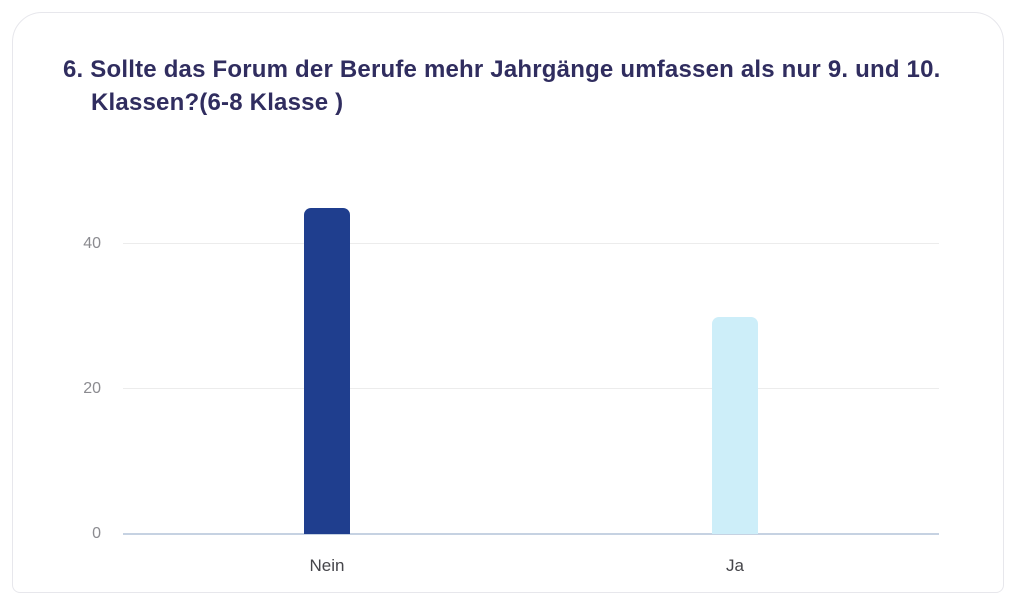 The width and height of the screenshot is (1024, 612). What do you see at coordinates (735, 565) in the screenshot?
I see `category-label-ja: Ja` at bounding box center [735, 565].